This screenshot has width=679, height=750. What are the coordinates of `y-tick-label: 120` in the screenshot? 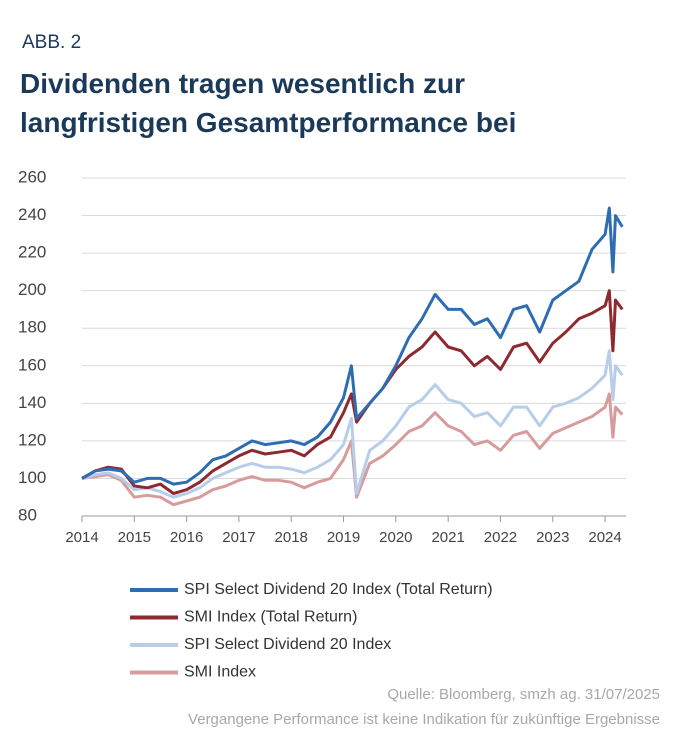 It's located at (32, 439).